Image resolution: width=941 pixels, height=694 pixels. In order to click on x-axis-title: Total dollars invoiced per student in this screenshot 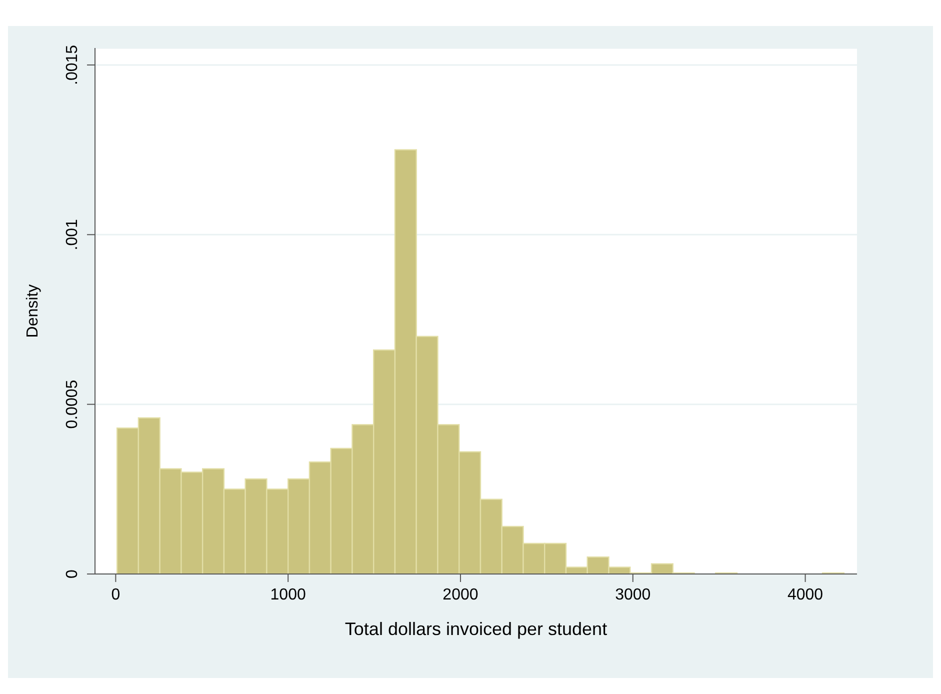, I will do `click(476, 628)`.